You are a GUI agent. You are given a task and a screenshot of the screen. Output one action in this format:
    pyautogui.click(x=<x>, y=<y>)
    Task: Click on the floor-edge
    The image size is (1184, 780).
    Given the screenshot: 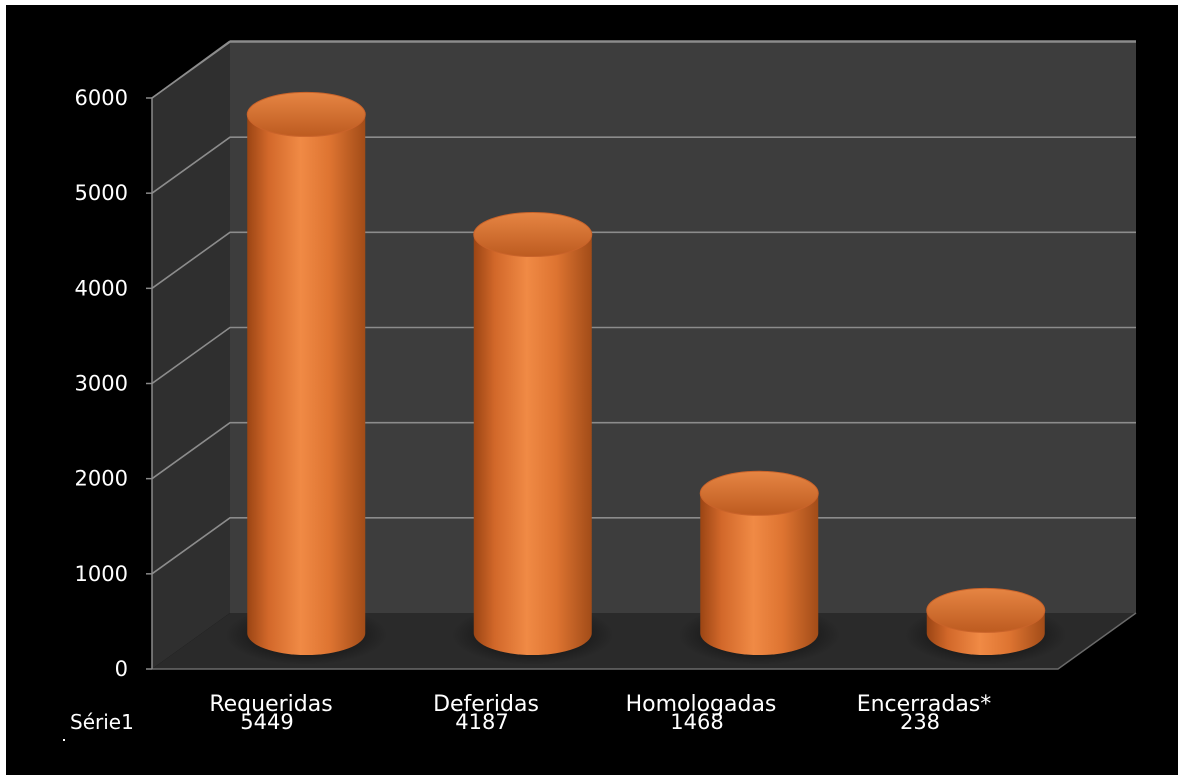 What is the action you would take?
    pyautogui.click(x=644, y=641)
    